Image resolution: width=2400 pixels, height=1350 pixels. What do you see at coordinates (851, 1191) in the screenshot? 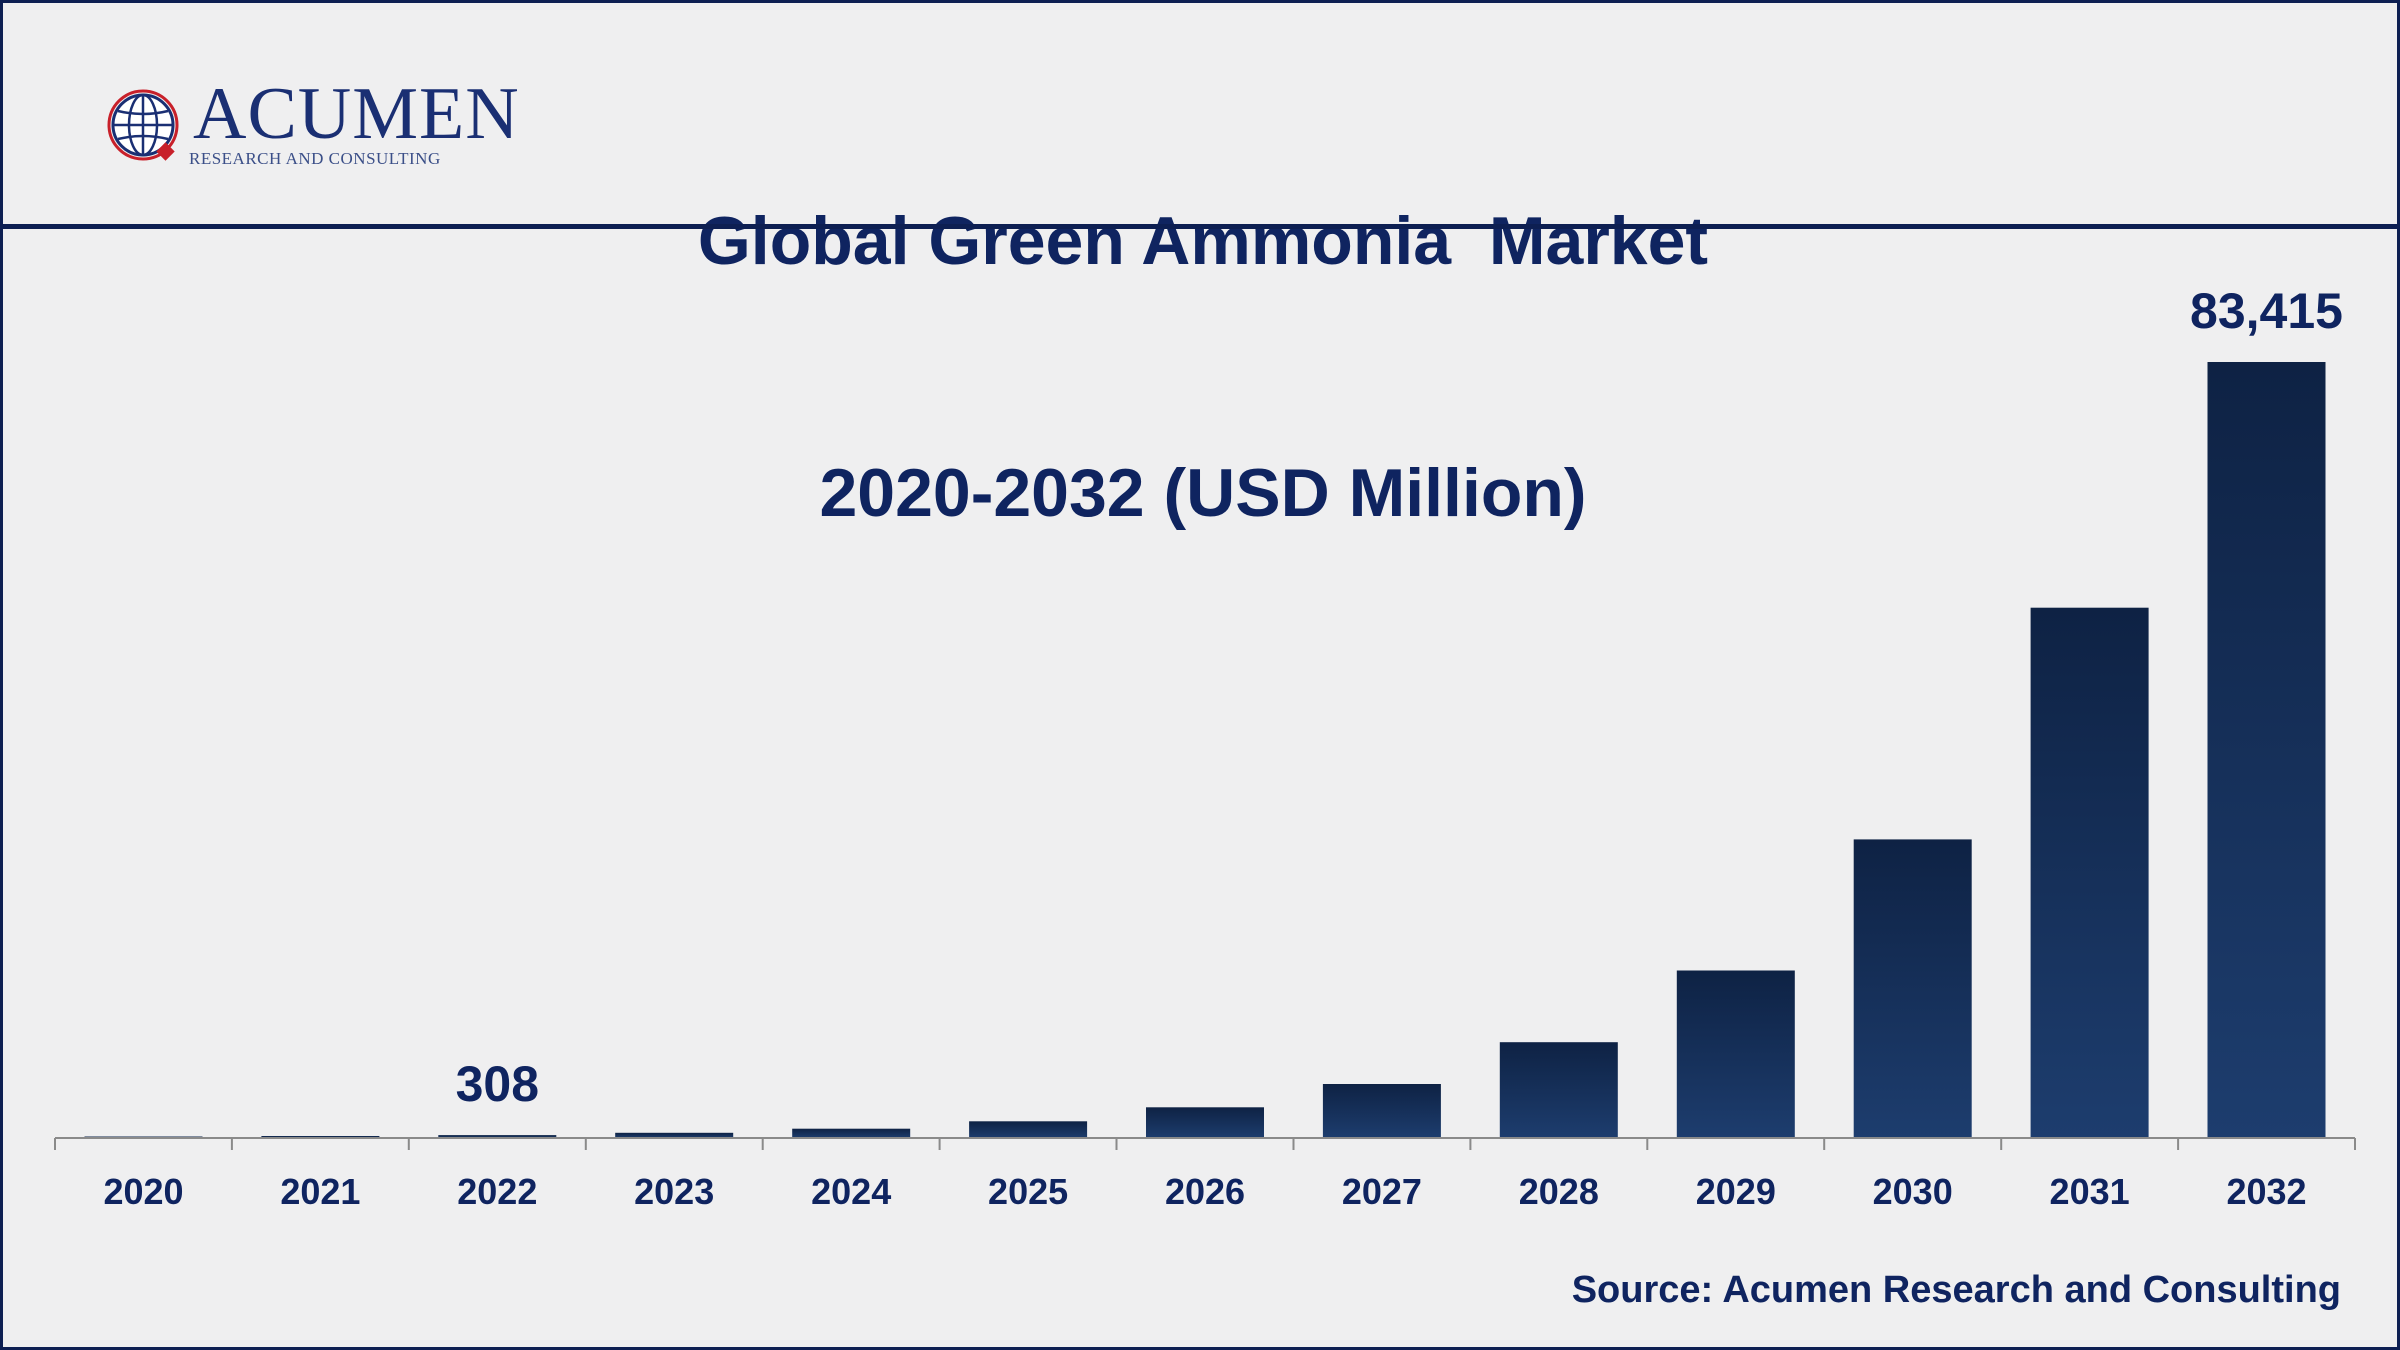
I see `tick-label-2024: 2024` at bounding box center [851, 1191].